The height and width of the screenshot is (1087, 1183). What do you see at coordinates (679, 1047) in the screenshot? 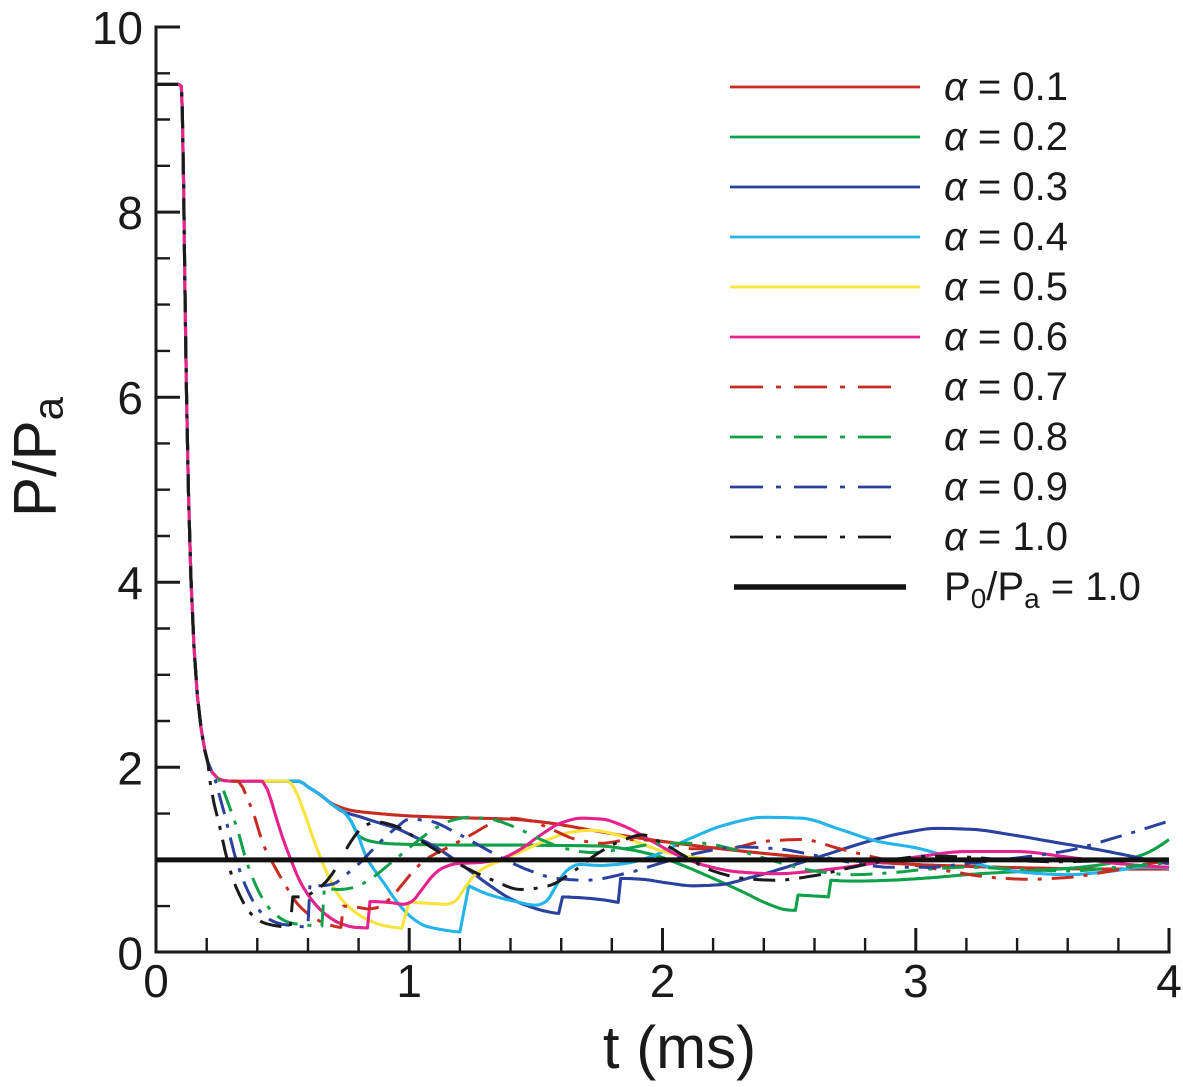
I see `svg-text: t (ms)` at bounding box center [679, 1047].